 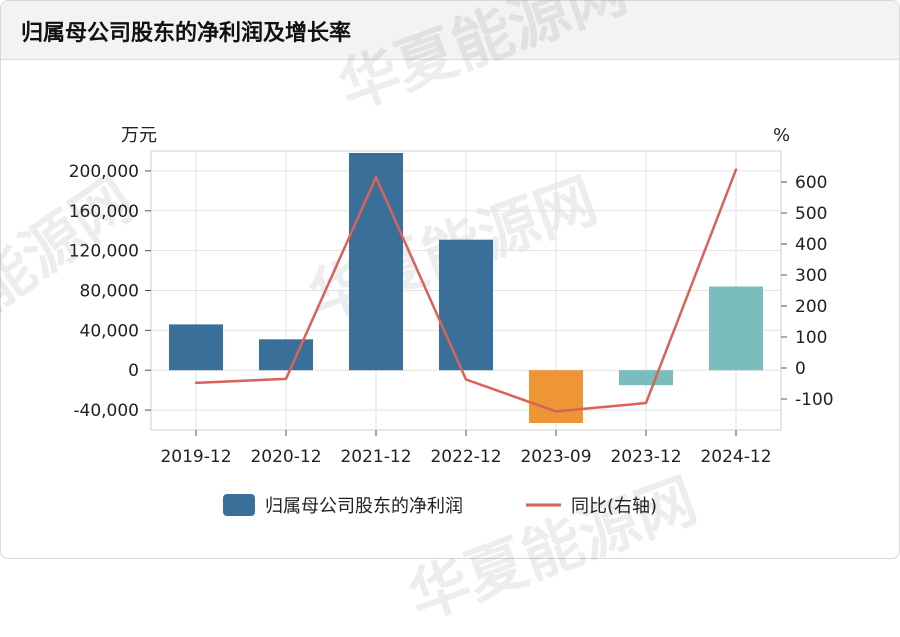 I want to click on y-right-tick-label: 600, so click(x=811, y=183).